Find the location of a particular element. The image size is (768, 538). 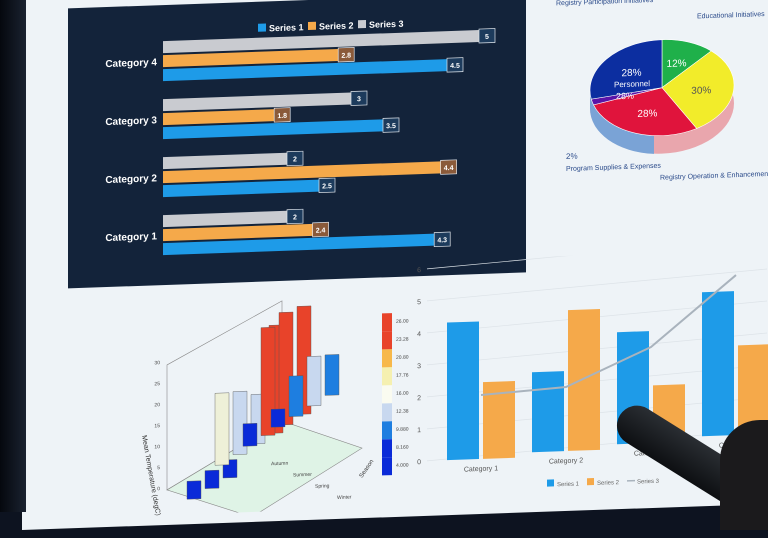

y-tick: 0 is located at coordinates (419, 462).